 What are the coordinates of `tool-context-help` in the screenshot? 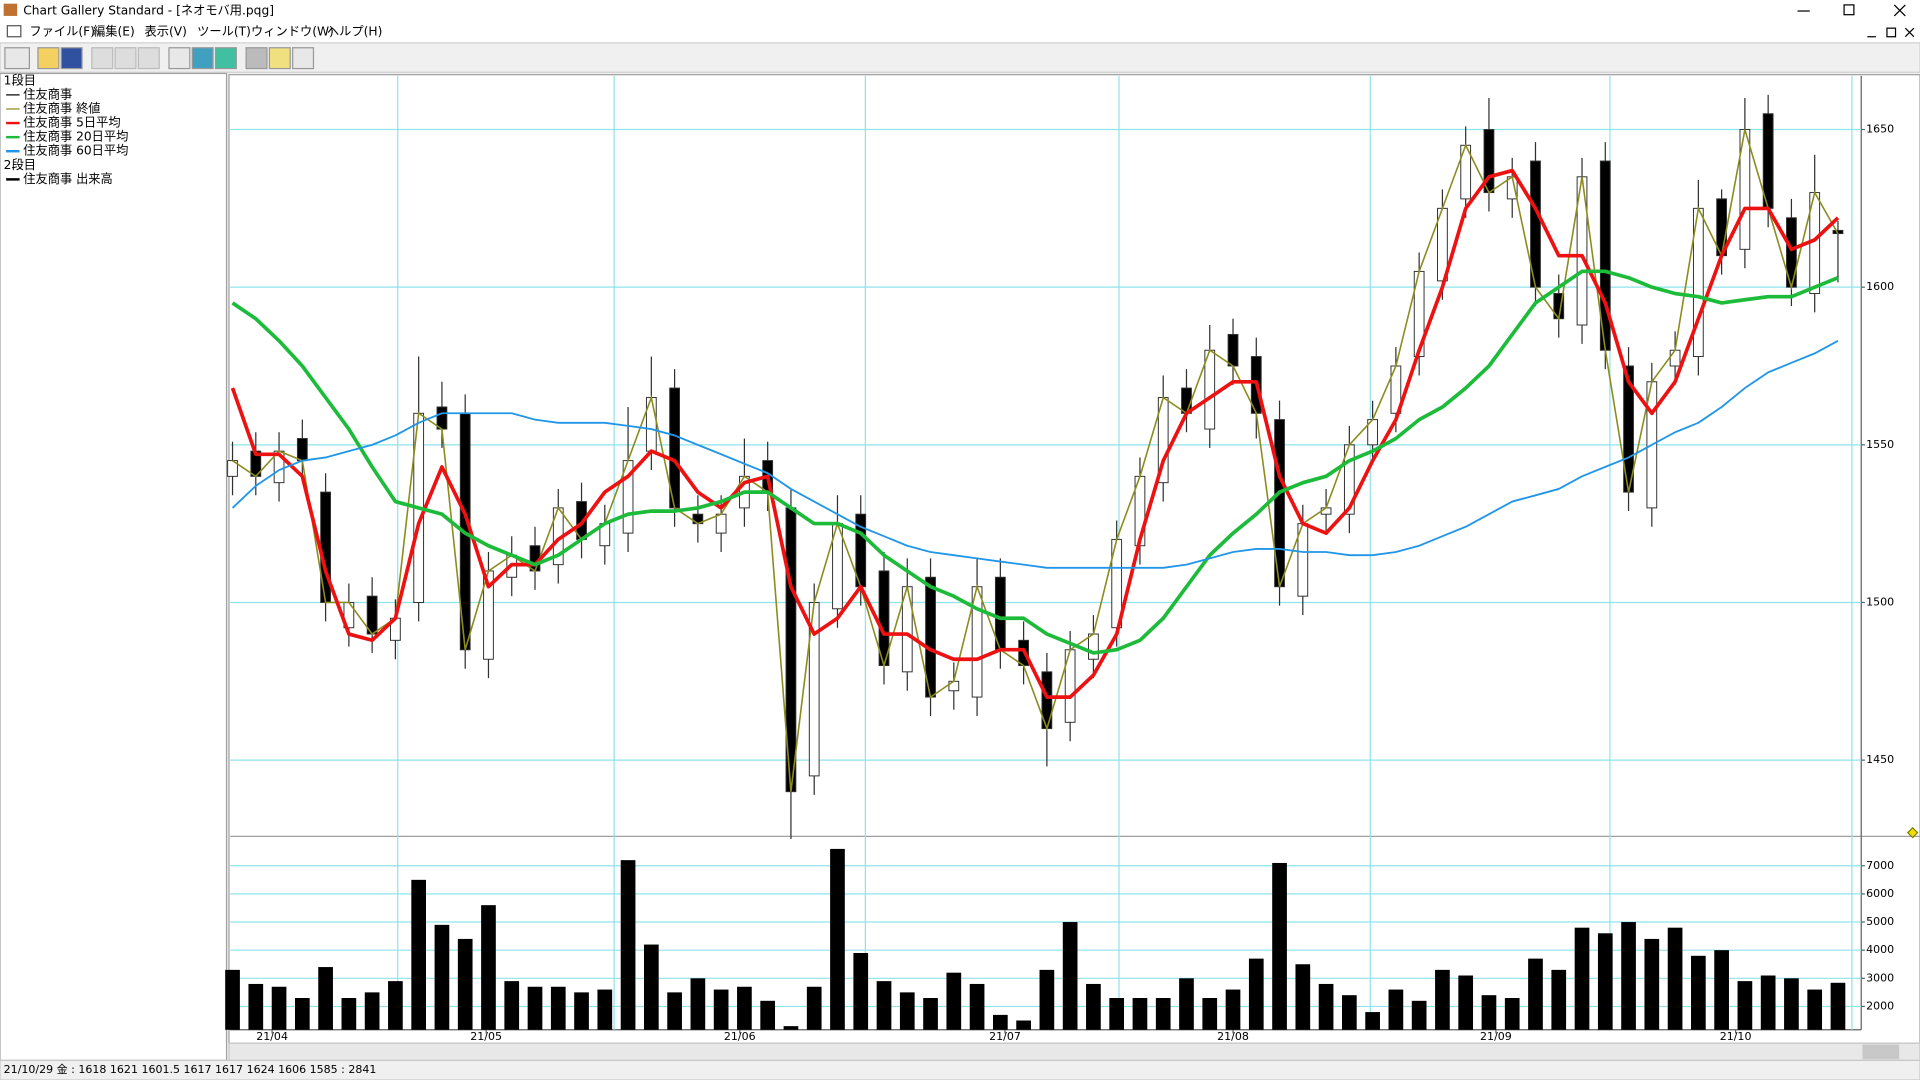 It's located at (303, 58).